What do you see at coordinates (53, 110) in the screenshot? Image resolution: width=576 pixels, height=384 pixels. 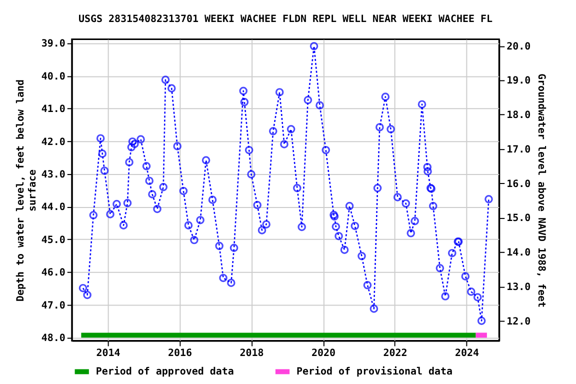 I see `y-tick-label: 41.0` at bounding box center [53, 110].